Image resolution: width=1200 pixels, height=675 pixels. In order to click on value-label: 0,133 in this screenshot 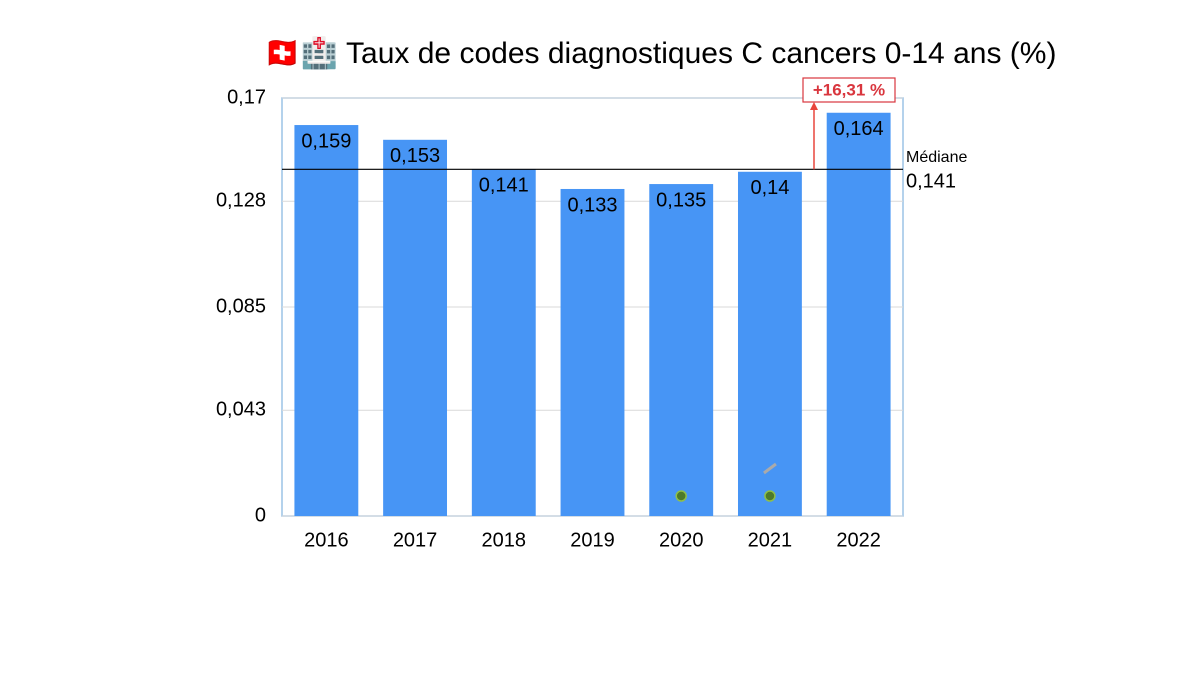, I will do `click(592, 205)`.